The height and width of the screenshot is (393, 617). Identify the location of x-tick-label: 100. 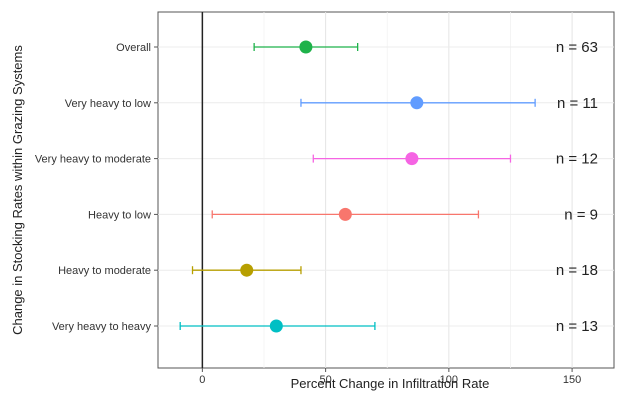
(449, 380).